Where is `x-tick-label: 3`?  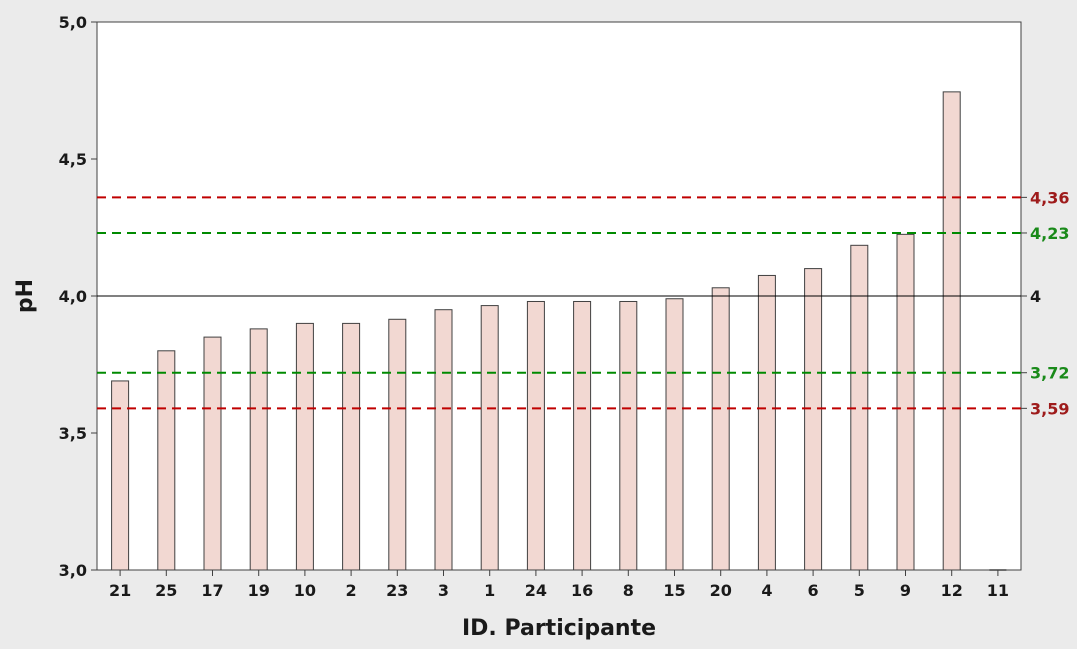 x-tick-label: 3 is located at coordinates (443, 590).